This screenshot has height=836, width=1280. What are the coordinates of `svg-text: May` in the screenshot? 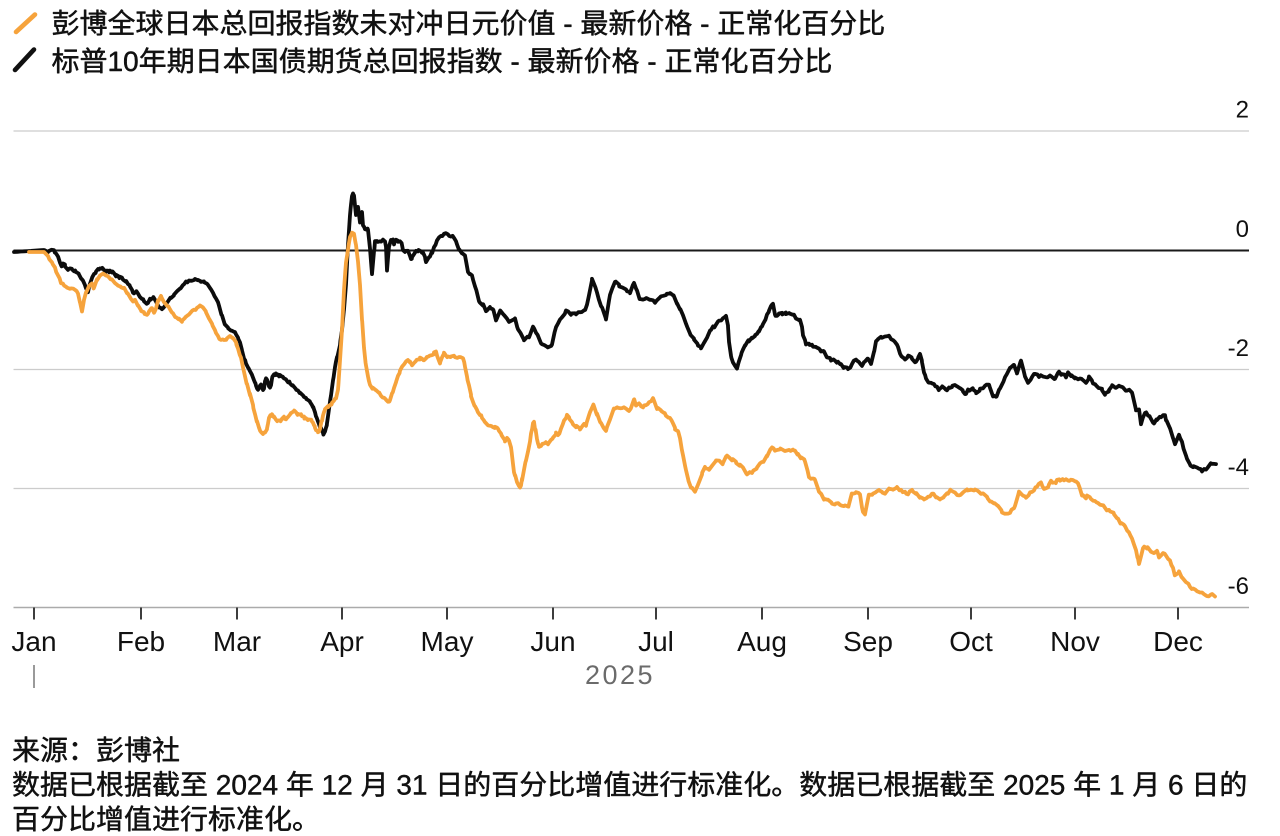 It's located at (447, 641).